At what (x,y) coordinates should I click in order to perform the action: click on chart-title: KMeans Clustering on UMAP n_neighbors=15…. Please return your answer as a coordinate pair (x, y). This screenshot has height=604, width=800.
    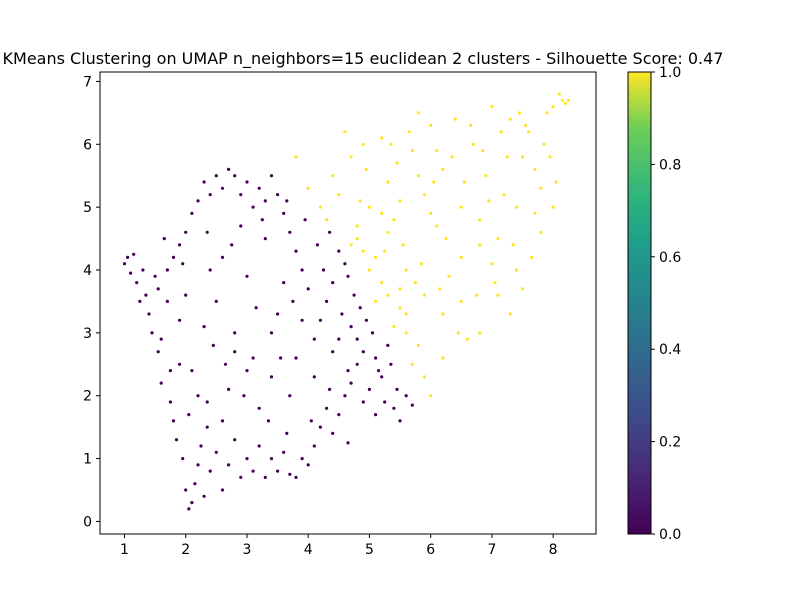
    Looking at the image, I should click on (363, 59).